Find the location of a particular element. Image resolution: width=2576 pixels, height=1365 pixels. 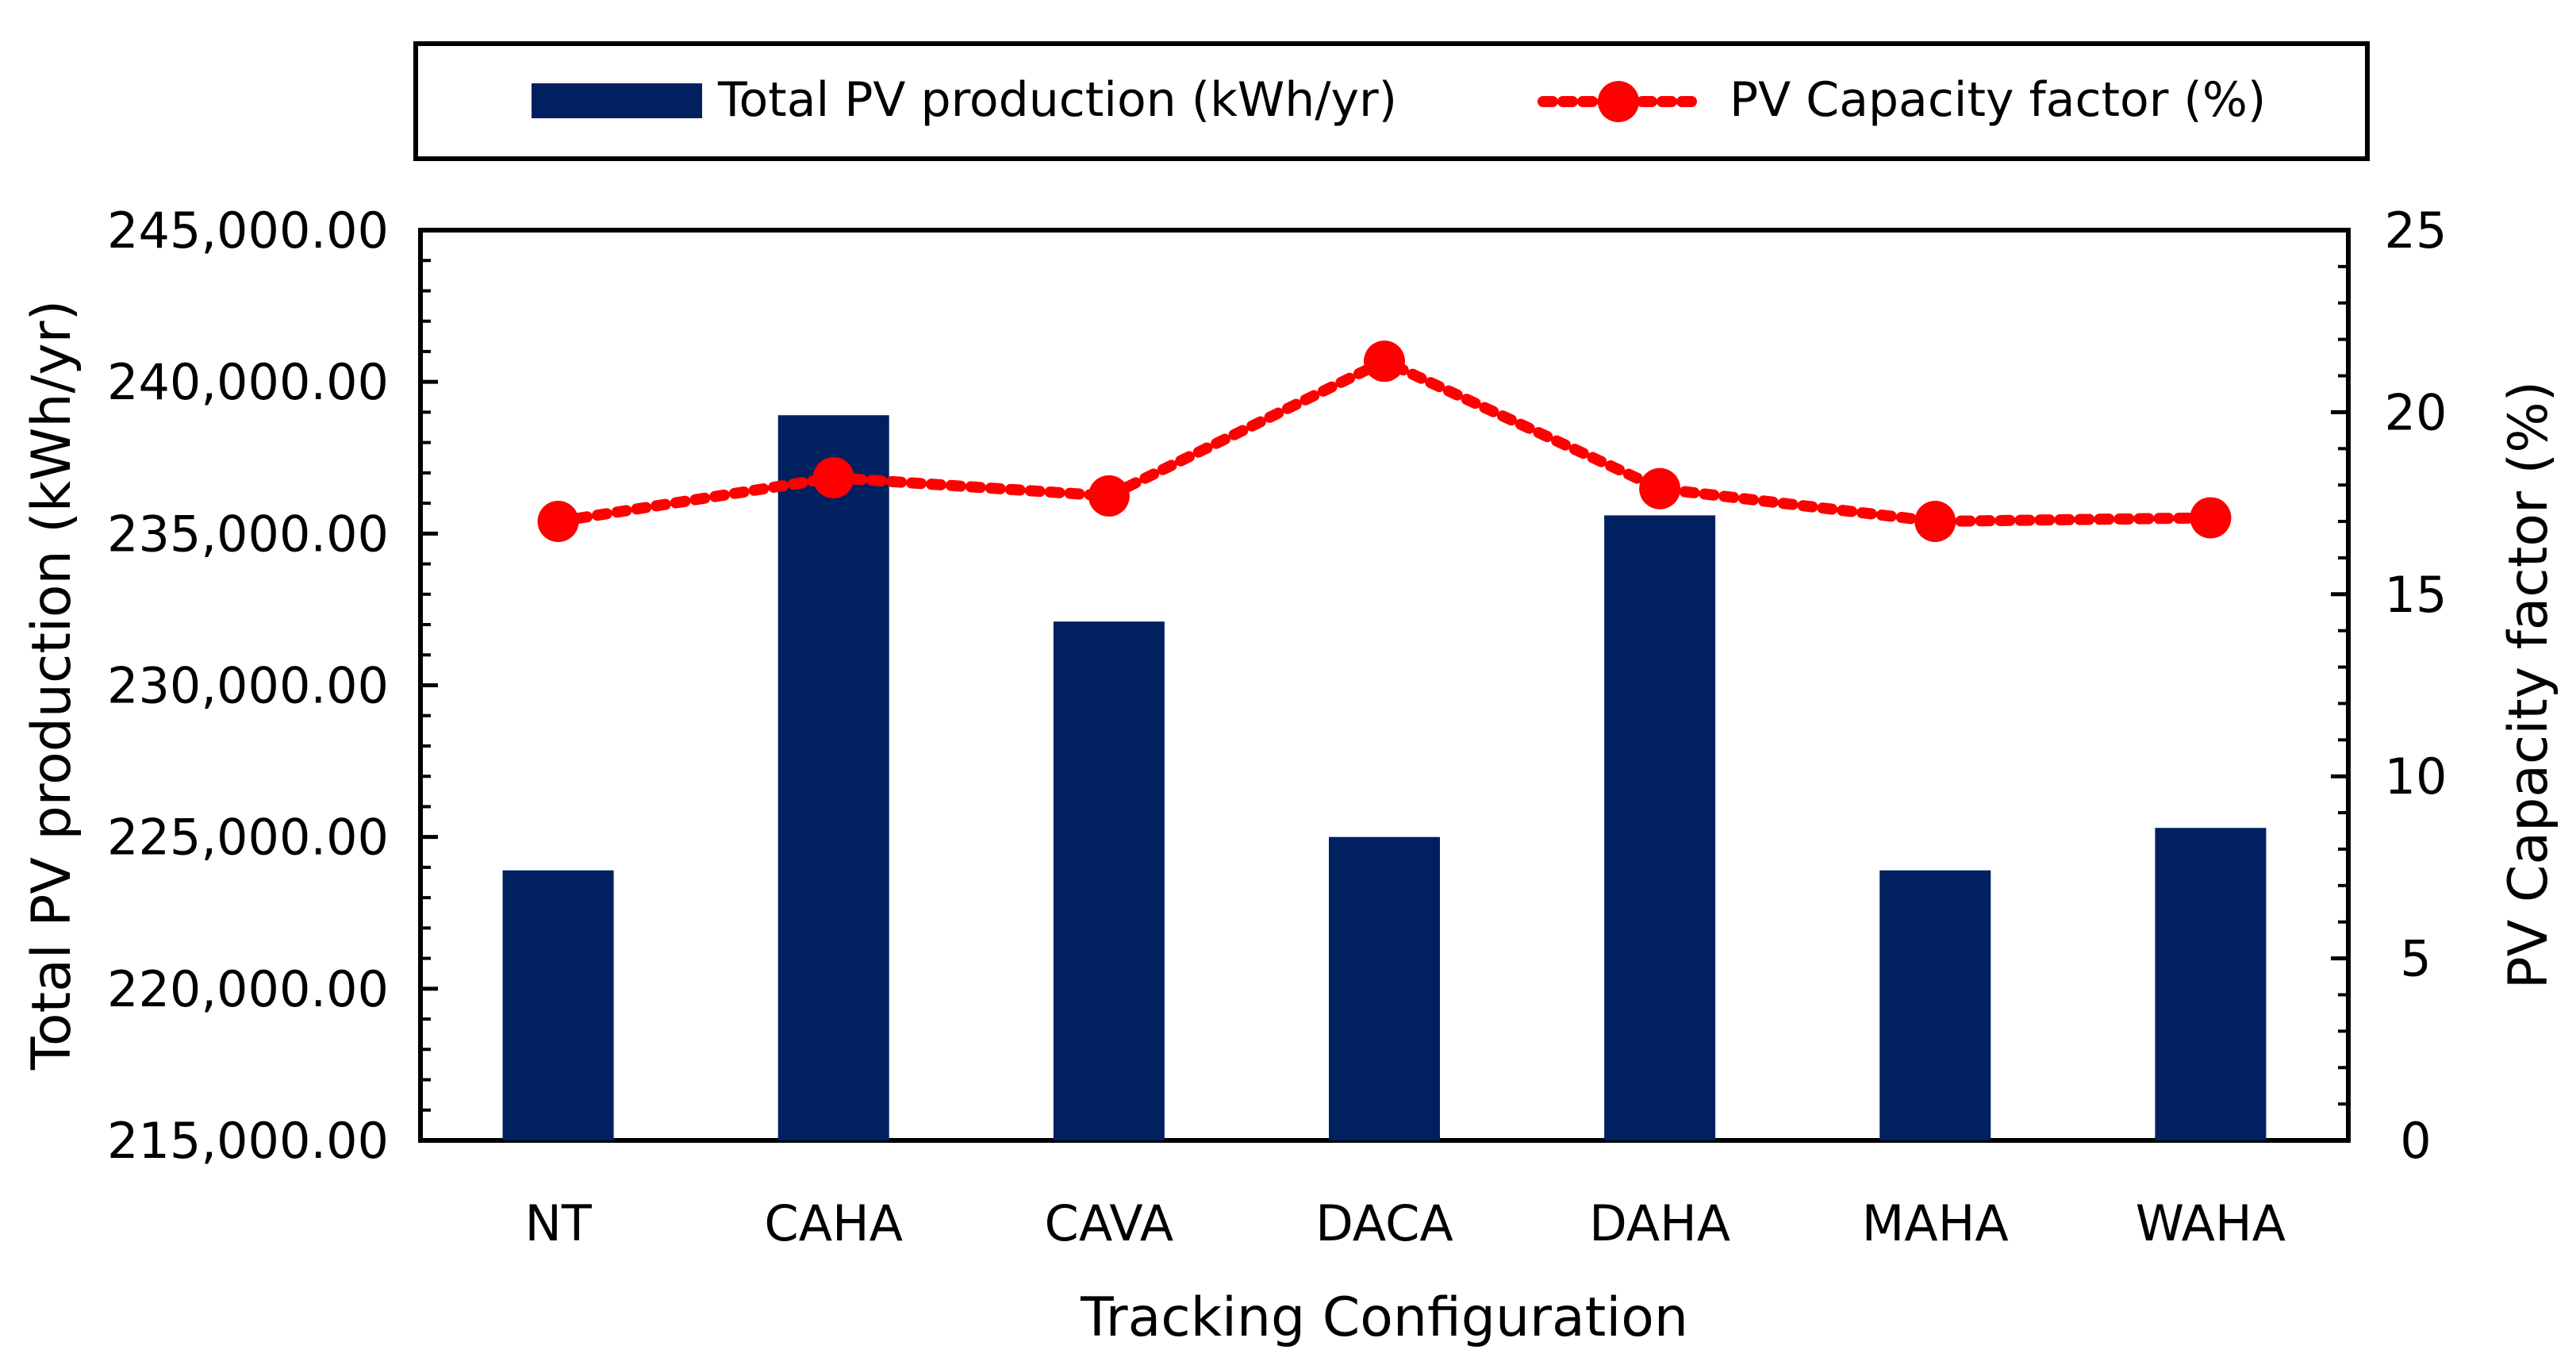

x-tick-label: MAHA is located at coordinates (1935, 1223).